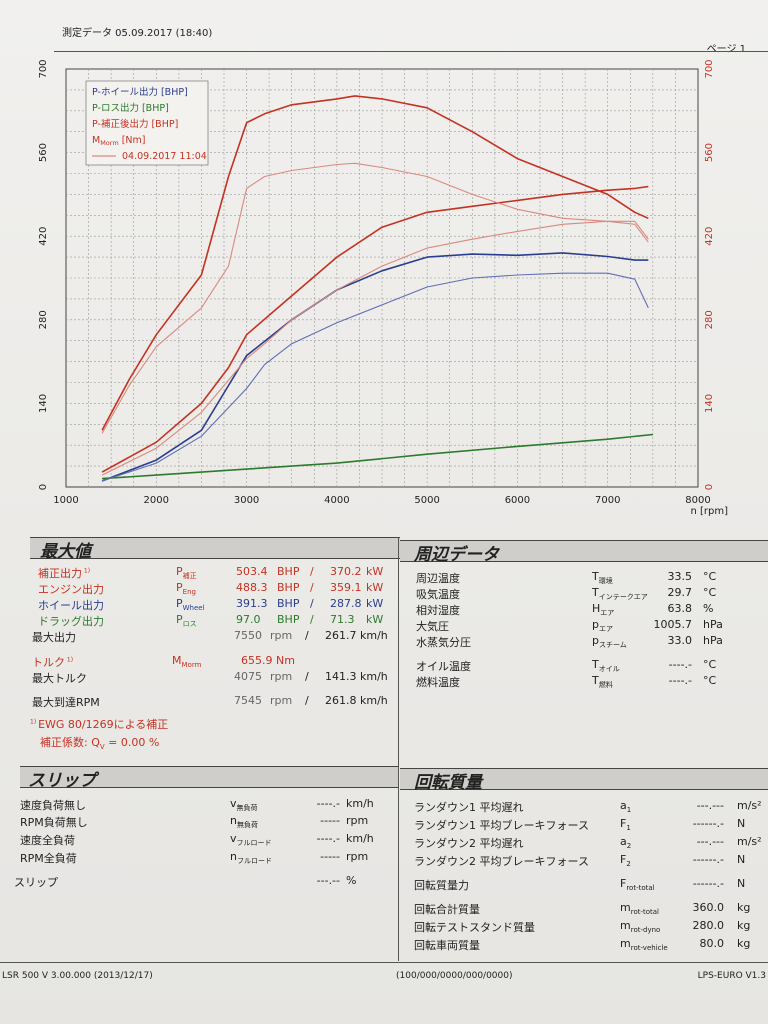 This screenshot has width=768, height=1024. Describe the element at coordinates (584, 551) in the screenshot. I see `env-section-bar` at that location.